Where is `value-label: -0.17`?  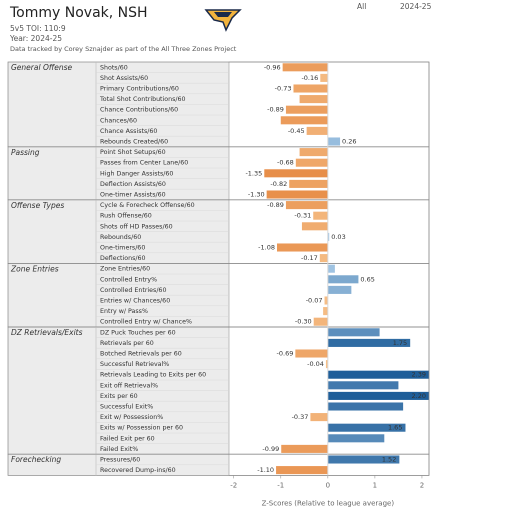 value-label: -0.17 is located at coordinates (309, 258).